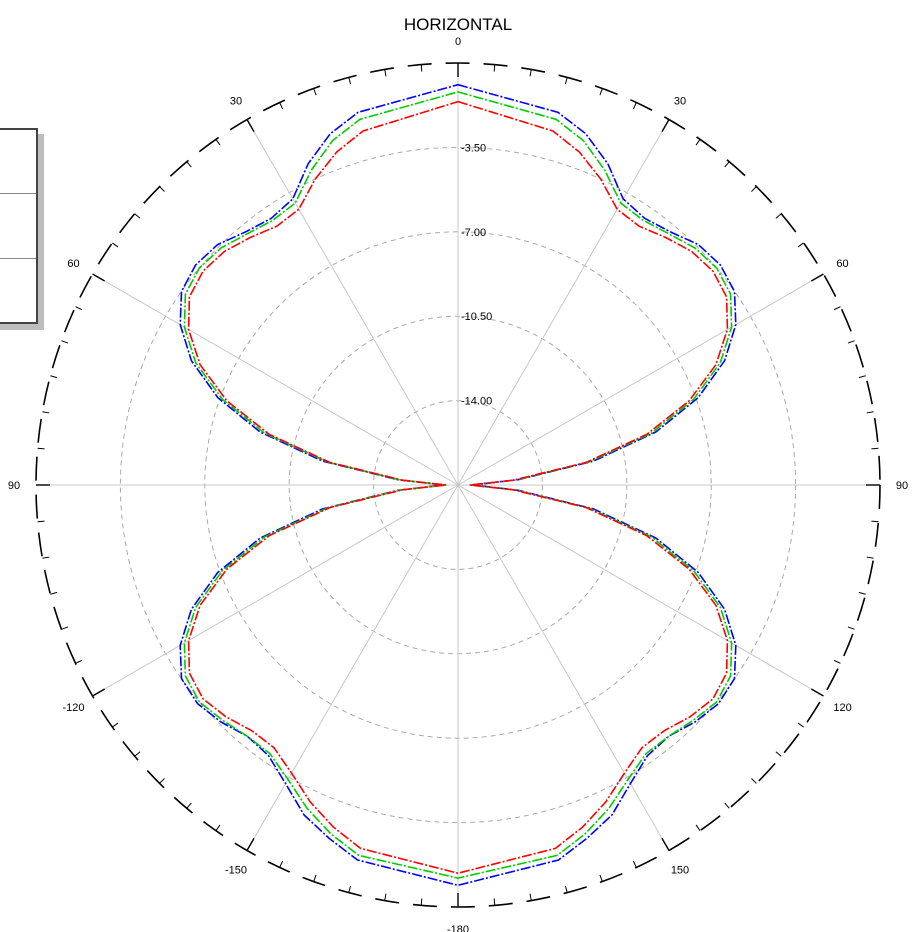  What do you see at coordinates (458, 24) in the screenshot?
I see `chart-title: HORIZONTAL` at bounding box center [458, 24].